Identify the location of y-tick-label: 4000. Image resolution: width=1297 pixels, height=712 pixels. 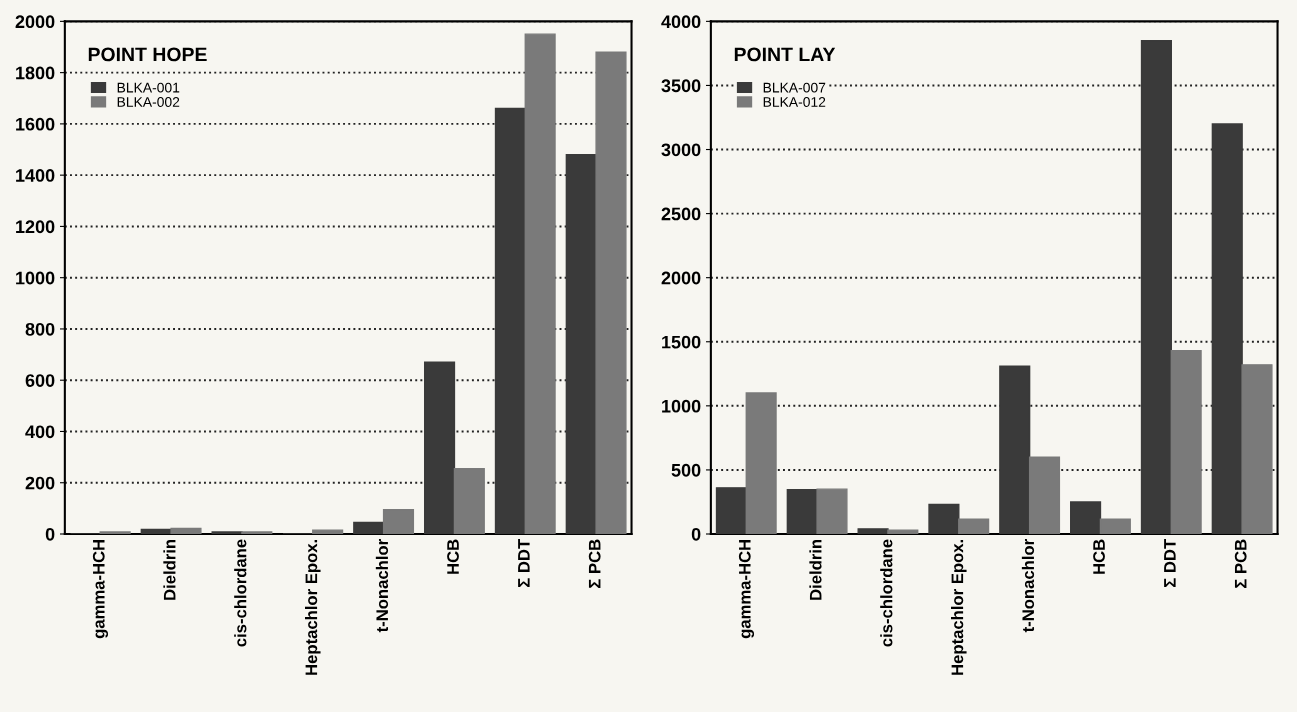
(681, 22).